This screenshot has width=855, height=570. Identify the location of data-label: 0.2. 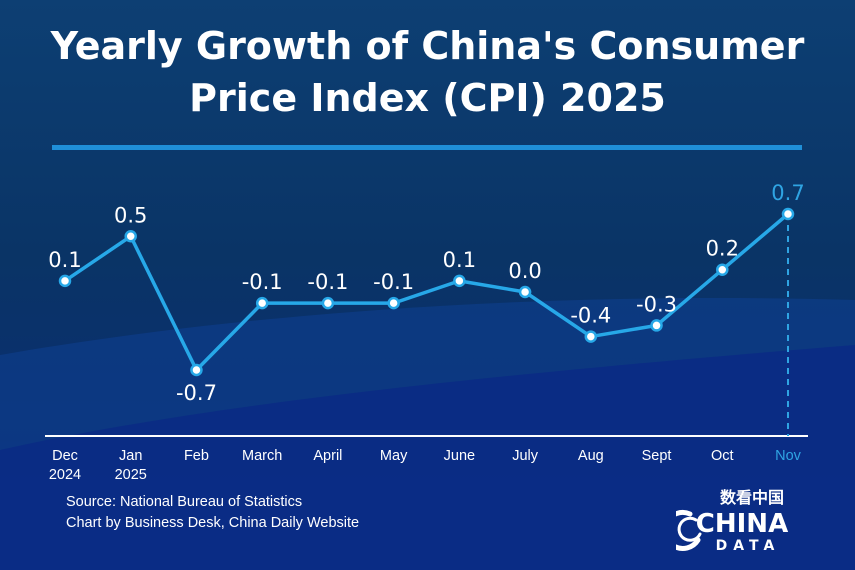
(722, 249).